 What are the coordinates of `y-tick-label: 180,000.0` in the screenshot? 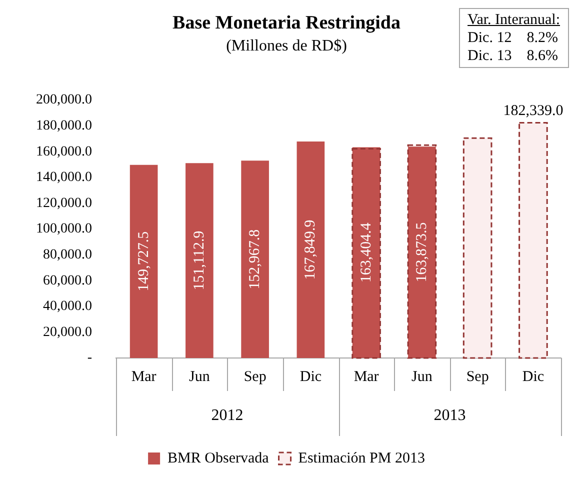 It's located at (64, 126).